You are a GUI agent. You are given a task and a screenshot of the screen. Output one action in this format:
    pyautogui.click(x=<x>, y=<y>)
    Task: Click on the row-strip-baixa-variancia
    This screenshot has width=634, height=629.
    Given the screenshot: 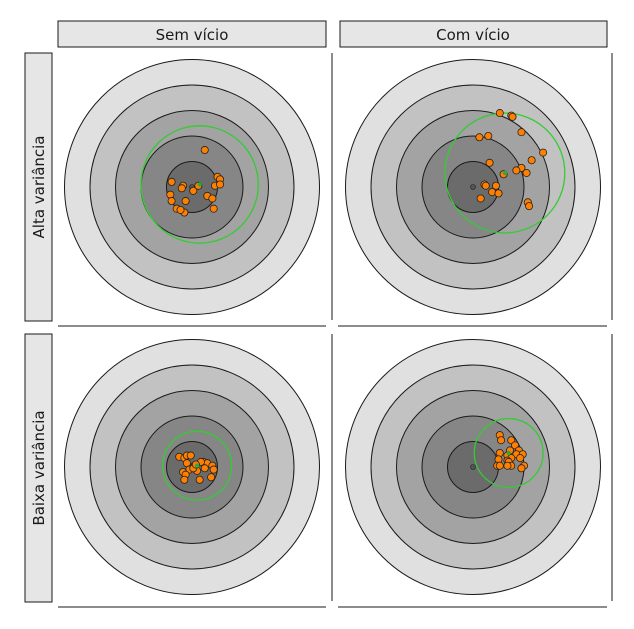 What is the action you would take?
    pyautogui.click(x=38, y=468)
    